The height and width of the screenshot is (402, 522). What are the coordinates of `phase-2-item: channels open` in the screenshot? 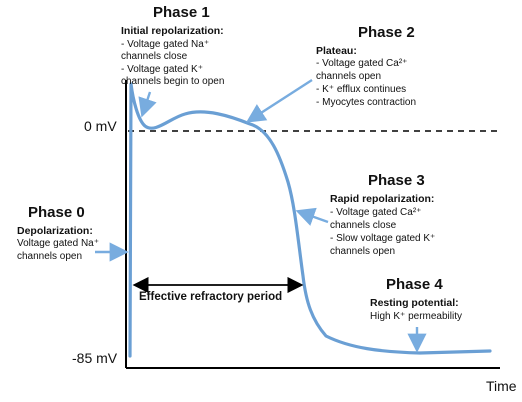 It's located at (349, 76).